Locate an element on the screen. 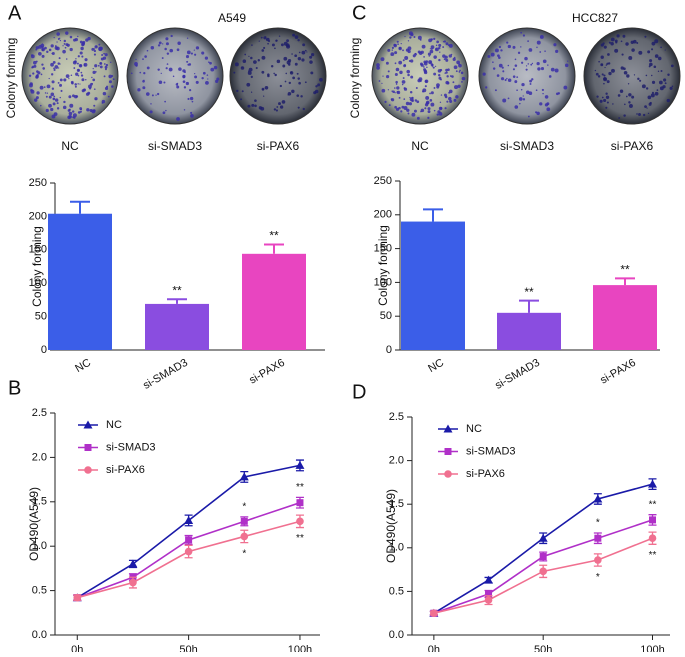 The width and height of the screenshot is (685, 657). legend-marker is located at coordinates (448, 428).